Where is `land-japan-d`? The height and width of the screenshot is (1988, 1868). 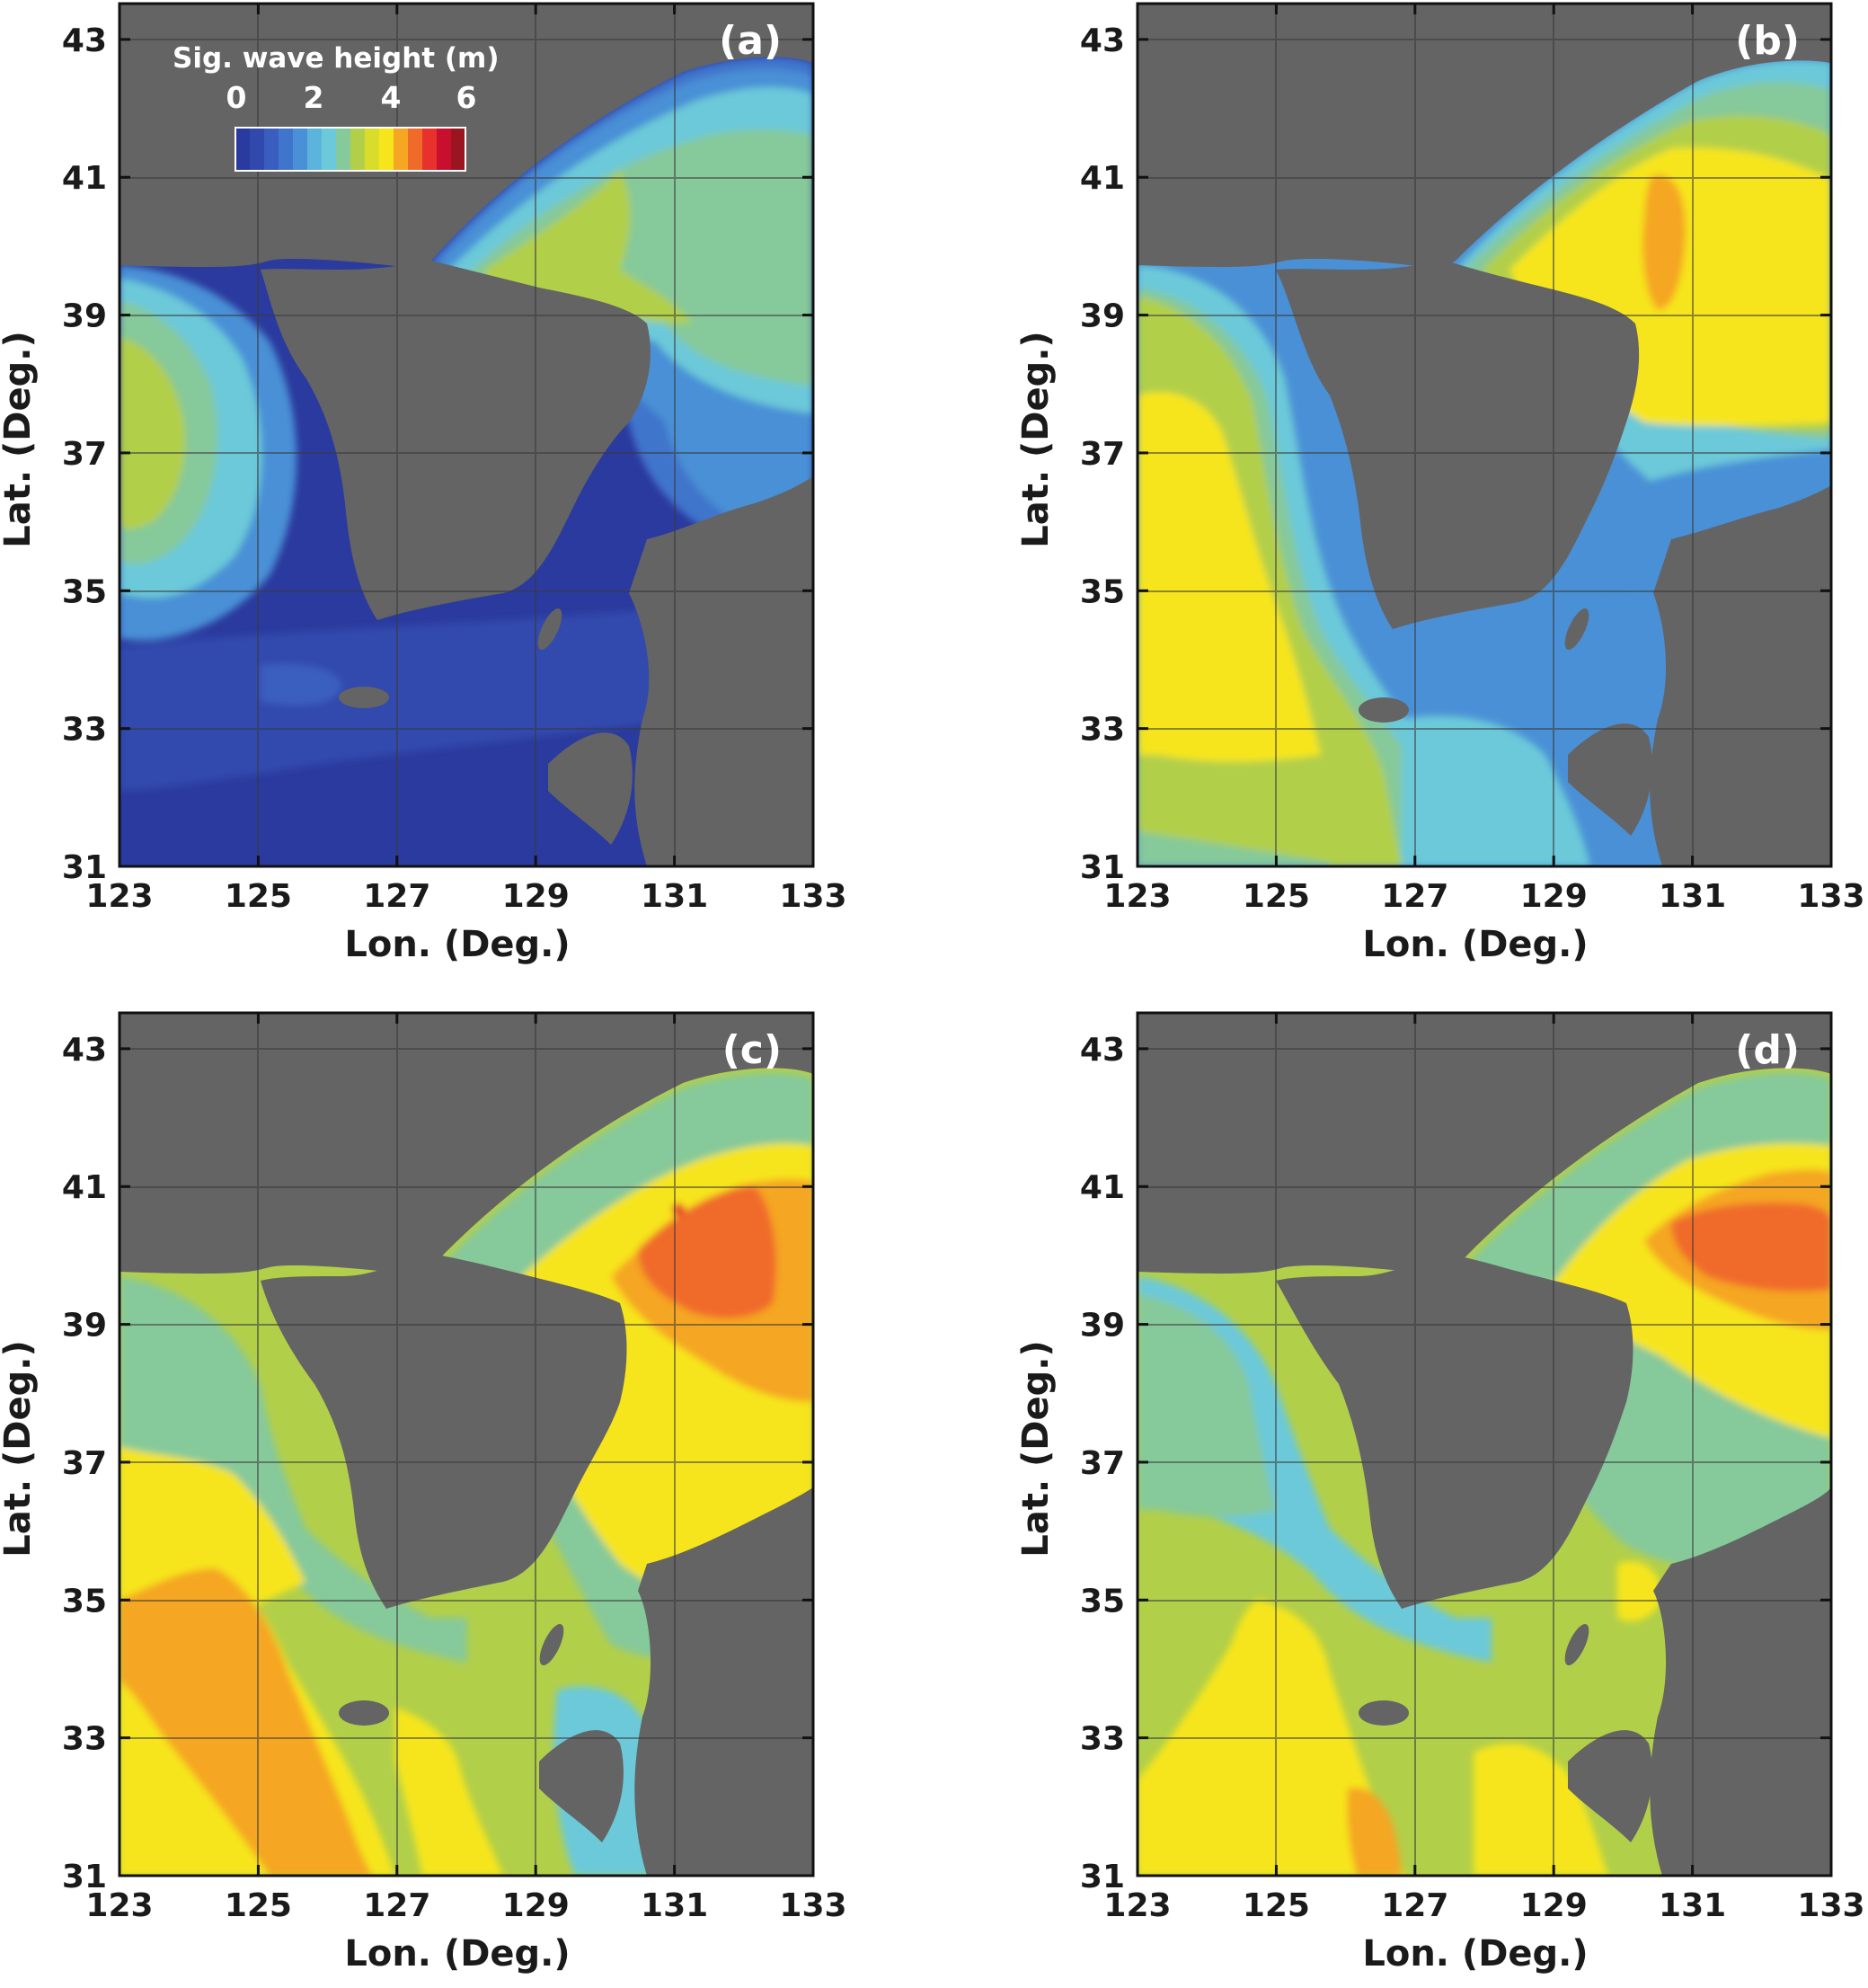
land-japan-d is located at coordinates (1740, 1682).